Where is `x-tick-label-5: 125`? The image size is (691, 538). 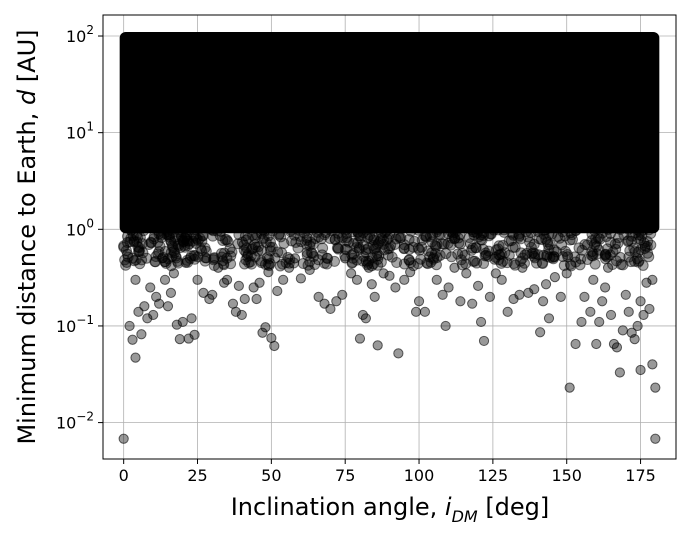 x-tick-label-5: 125 is located at coordinates (493, 475).